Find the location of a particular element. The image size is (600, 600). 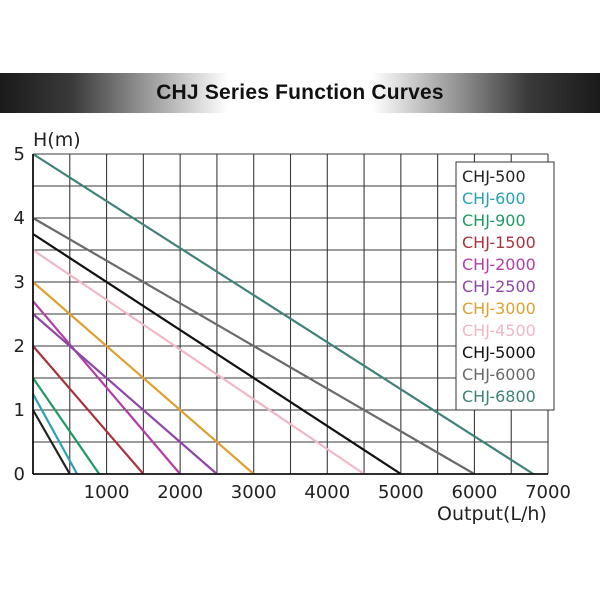

y-tick-label: 4 is located at coordinates (19, 218).